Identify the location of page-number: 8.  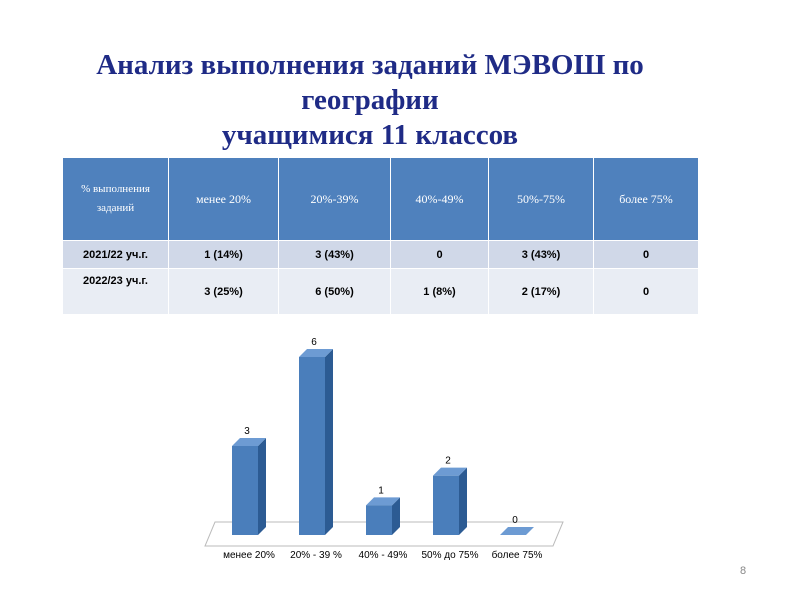
(743, 571).